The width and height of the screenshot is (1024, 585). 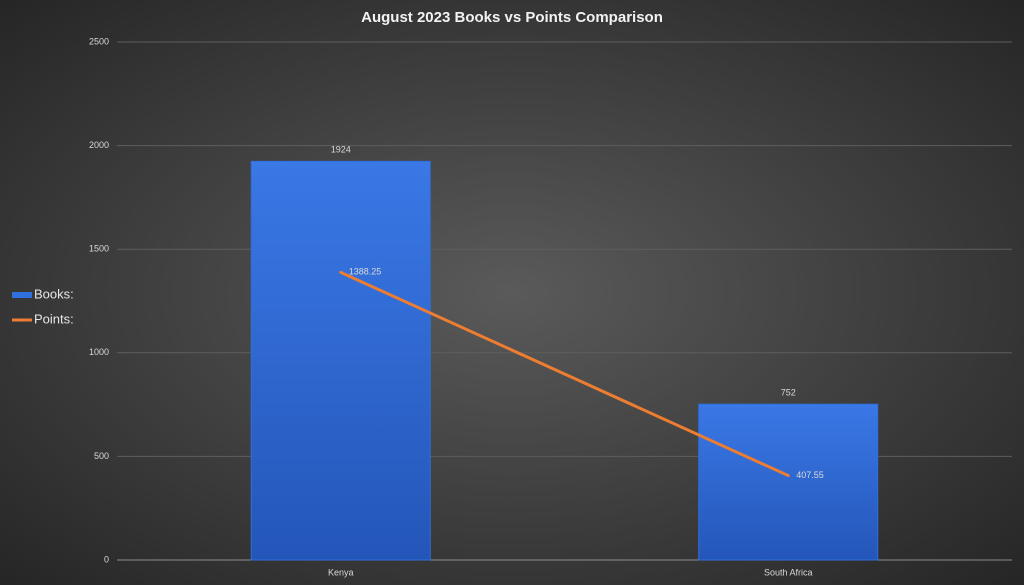 I want to click on y-tick-label: 0, so click(x=106, y=559).